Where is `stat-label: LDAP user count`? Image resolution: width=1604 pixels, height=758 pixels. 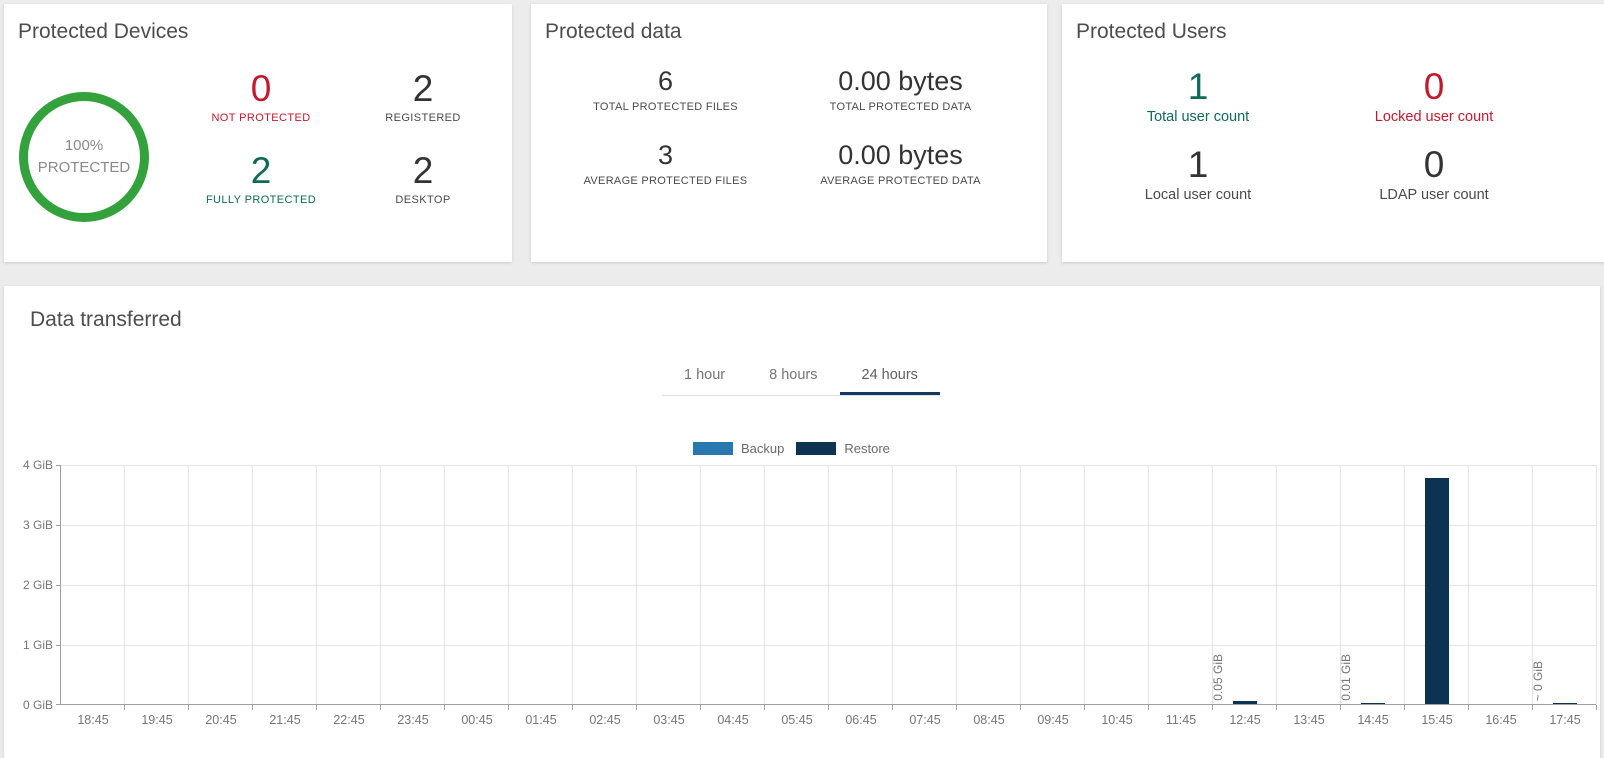 stat-label: LDAP user count is located at coordinates (1434, 194).